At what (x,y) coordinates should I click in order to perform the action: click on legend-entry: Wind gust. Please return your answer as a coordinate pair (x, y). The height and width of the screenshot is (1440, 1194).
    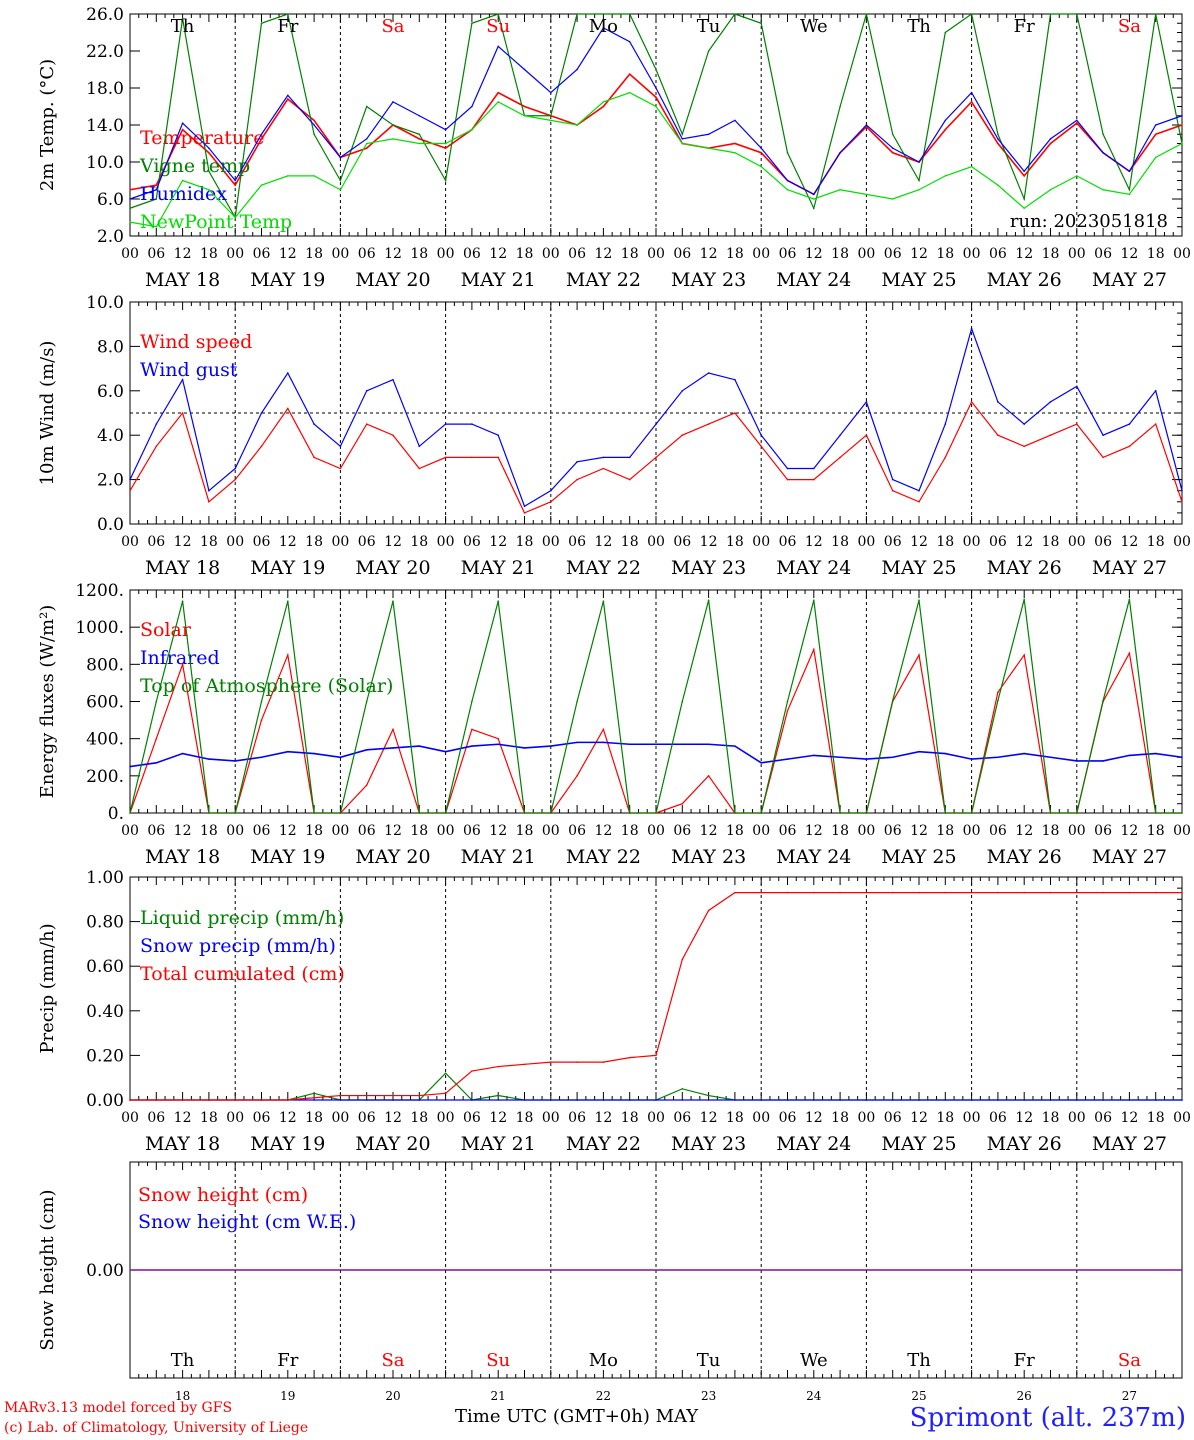
    Looking at the image, I should click on (189, 370).